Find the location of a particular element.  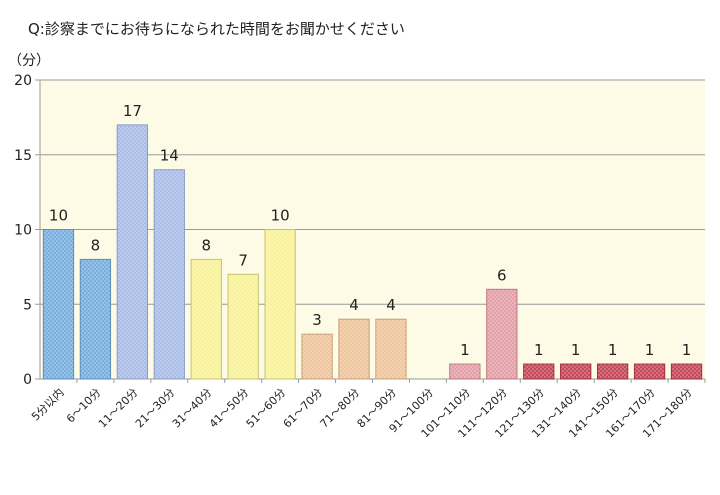

bar-value-label: 3 is located at coordinates (317, 320).